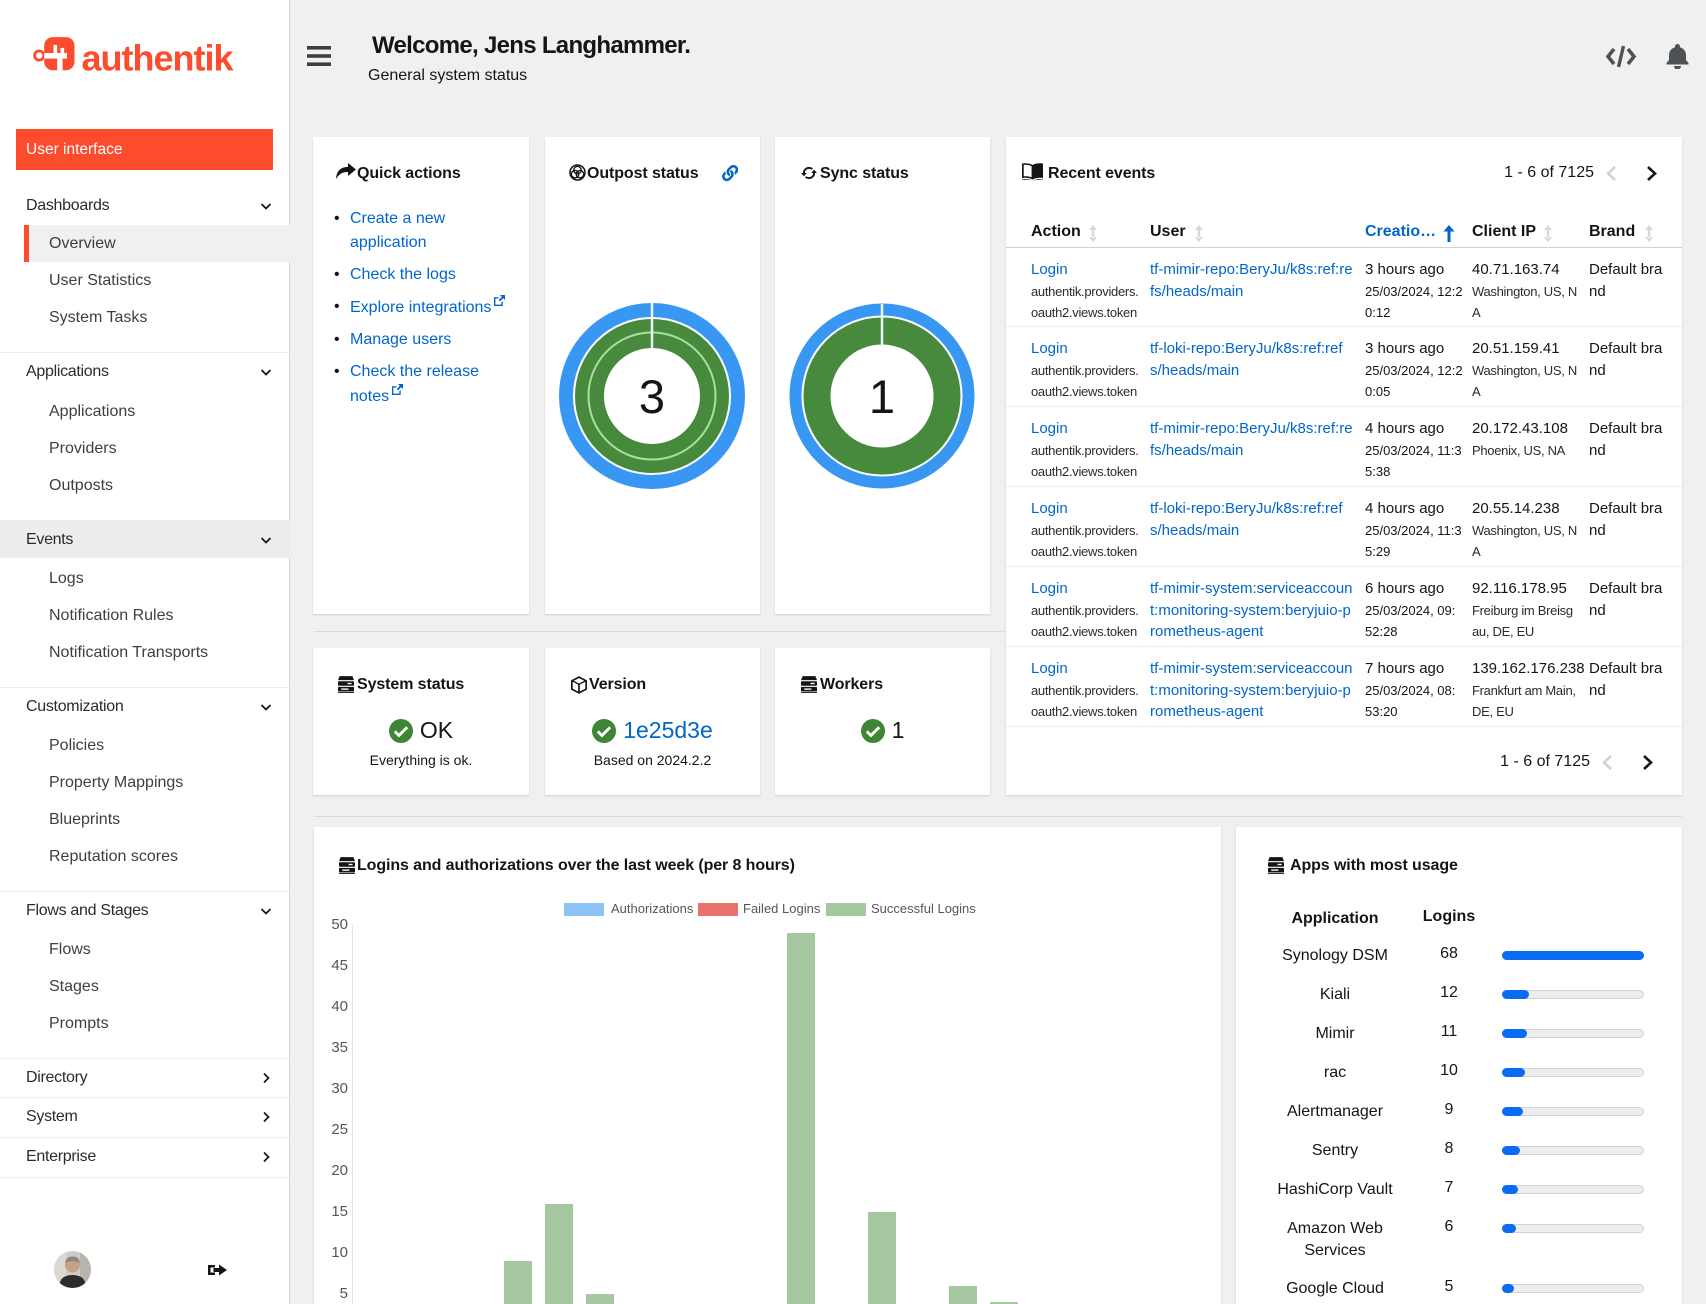 The height and width of the screenshot is (1304, 1706). Describe the element at coordinates (882, 396) in the screenshot. I see `svg-text: 1` at that location.